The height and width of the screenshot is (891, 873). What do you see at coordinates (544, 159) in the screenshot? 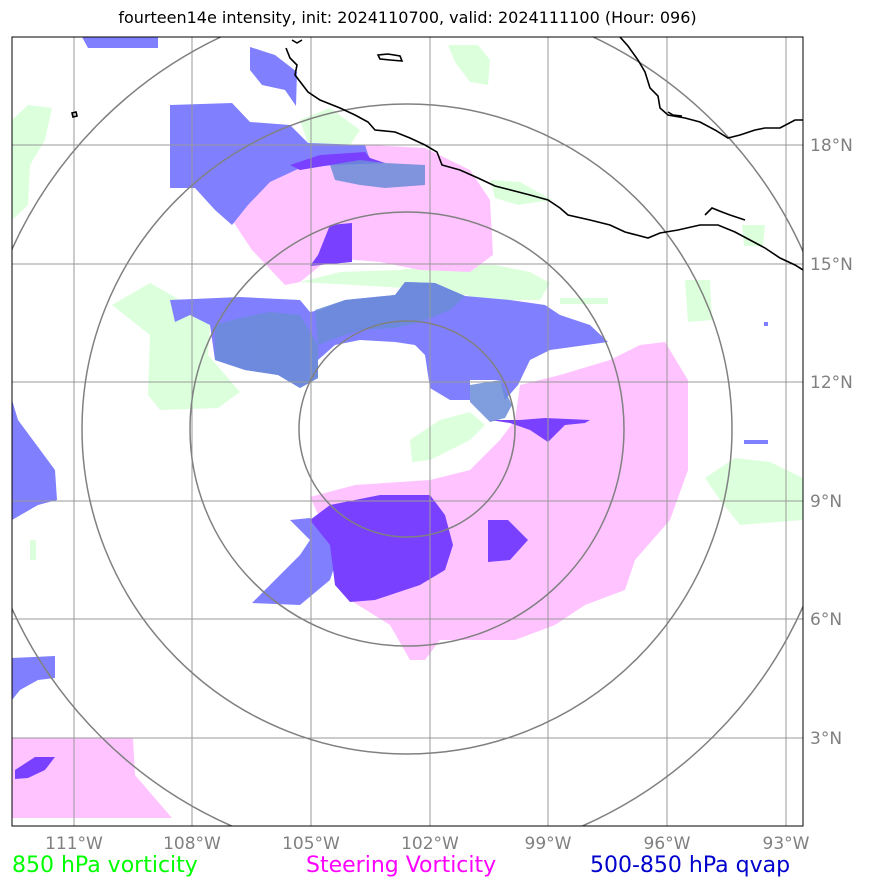
I see `coastline-mainland` at bounding box center [544, 159].